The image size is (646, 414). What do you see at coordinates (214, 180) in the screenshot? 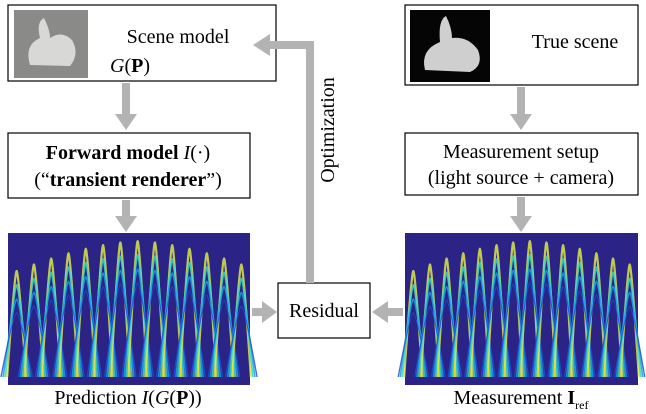
I see `label-part: ”)` at bounding box center [214, 180].